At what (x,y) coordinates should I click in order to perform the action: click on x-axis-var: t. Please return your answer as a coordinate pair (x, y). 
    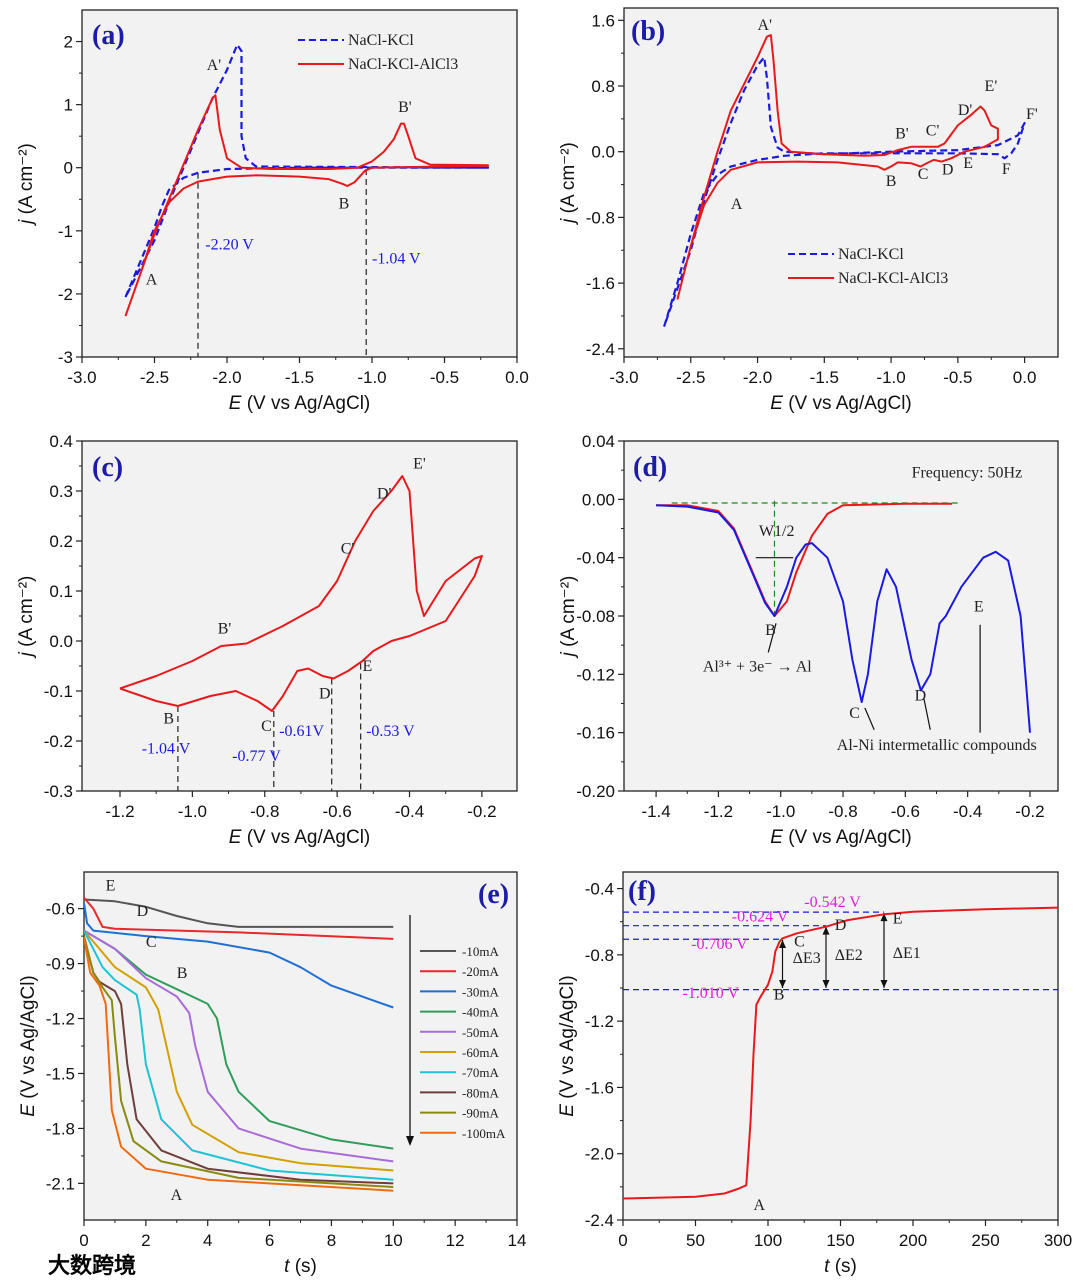
    Looking at the image, I should click on (287, 1266).